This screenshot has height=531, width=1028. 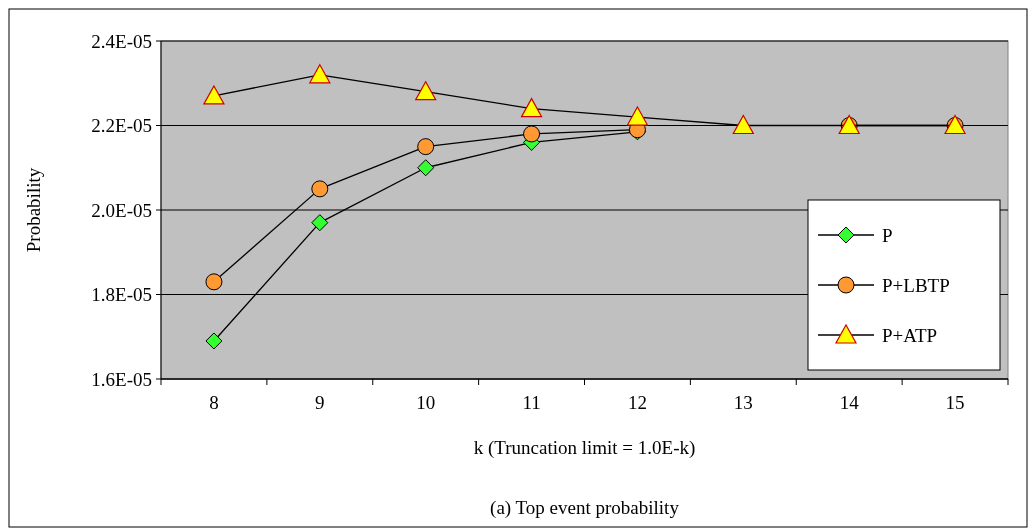 I want to click on x-tick-label: 8, so click(x=214, y=402).